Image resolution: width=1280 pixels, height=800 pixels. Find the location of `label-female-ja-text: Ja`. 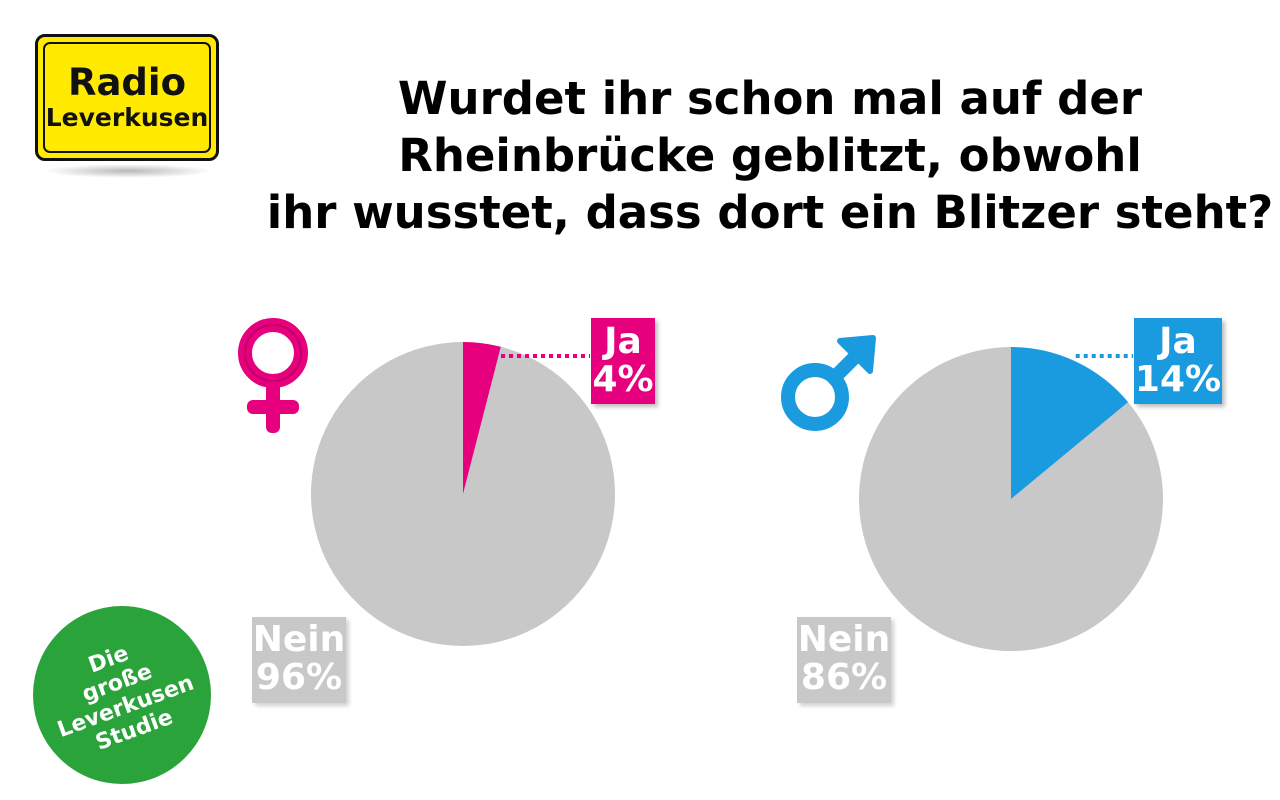

label-female-ja-text: Ja is located at coordinates (623, 341).